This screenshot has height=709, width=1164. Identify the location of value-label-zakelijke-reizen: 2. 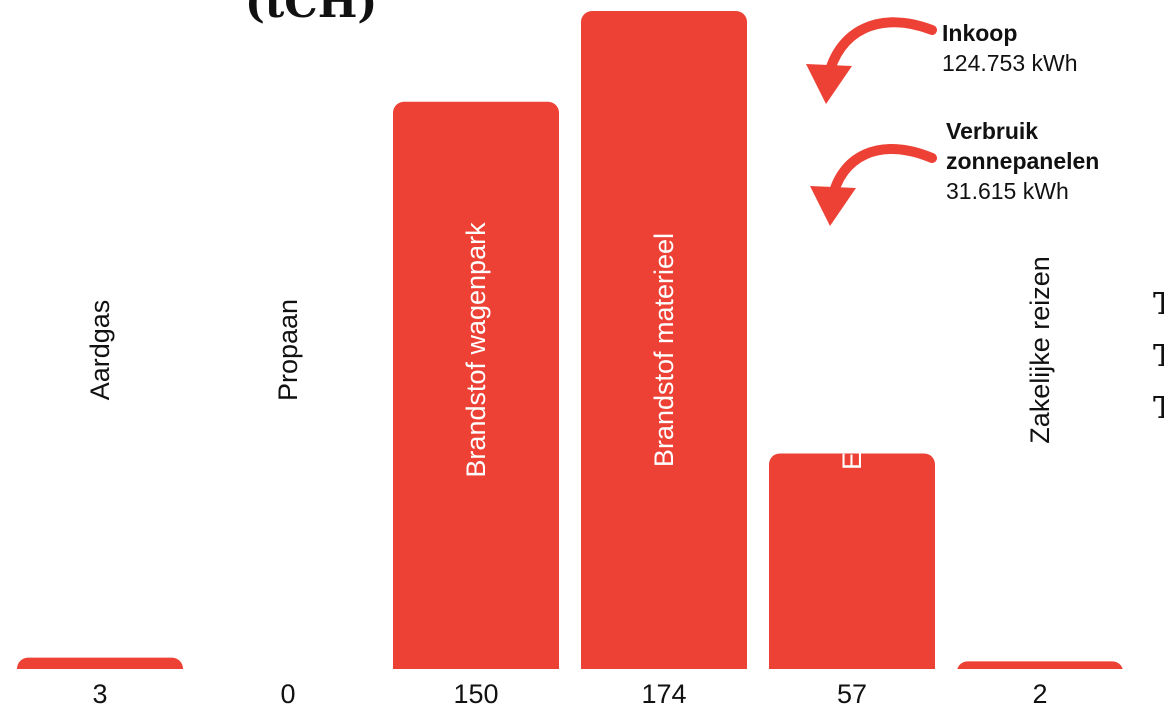
(1039, 694).